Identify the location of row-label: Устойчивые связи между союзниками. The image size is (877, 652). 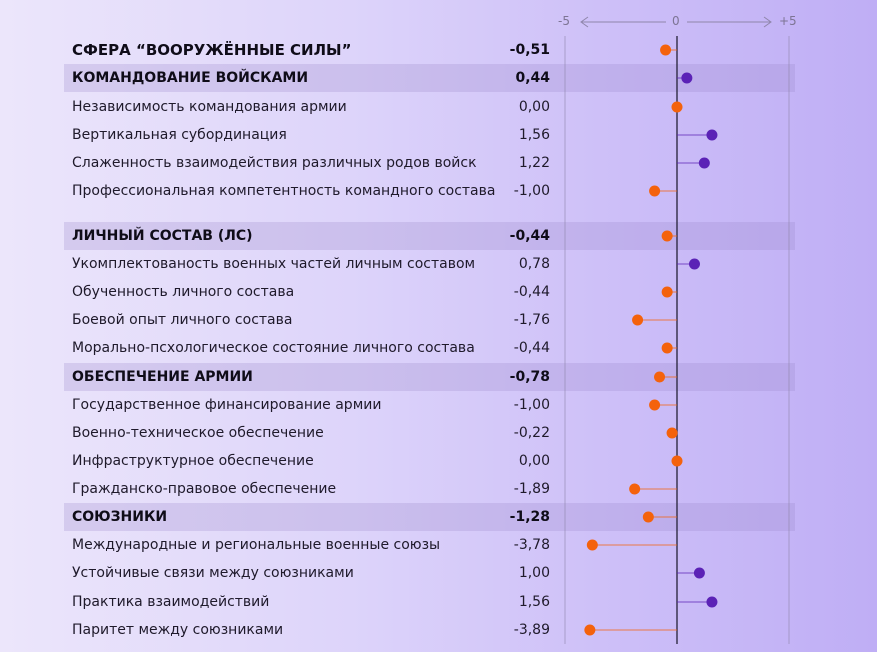
(213, 573).